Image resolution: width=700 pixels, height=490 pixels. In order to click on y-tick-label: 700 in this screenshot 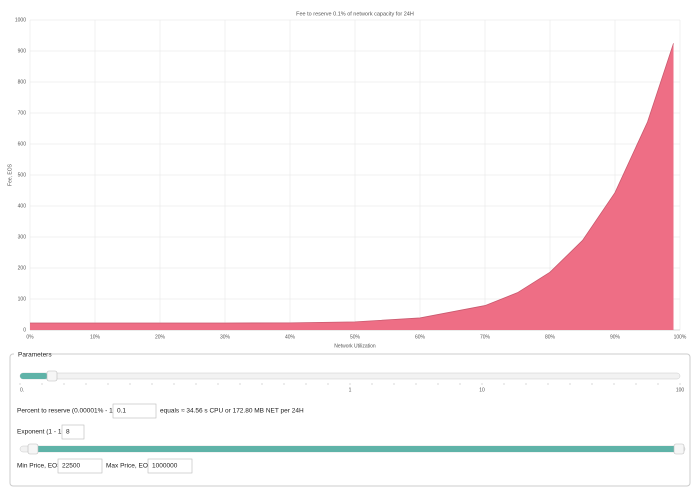, I will do `click(22, 113)`.